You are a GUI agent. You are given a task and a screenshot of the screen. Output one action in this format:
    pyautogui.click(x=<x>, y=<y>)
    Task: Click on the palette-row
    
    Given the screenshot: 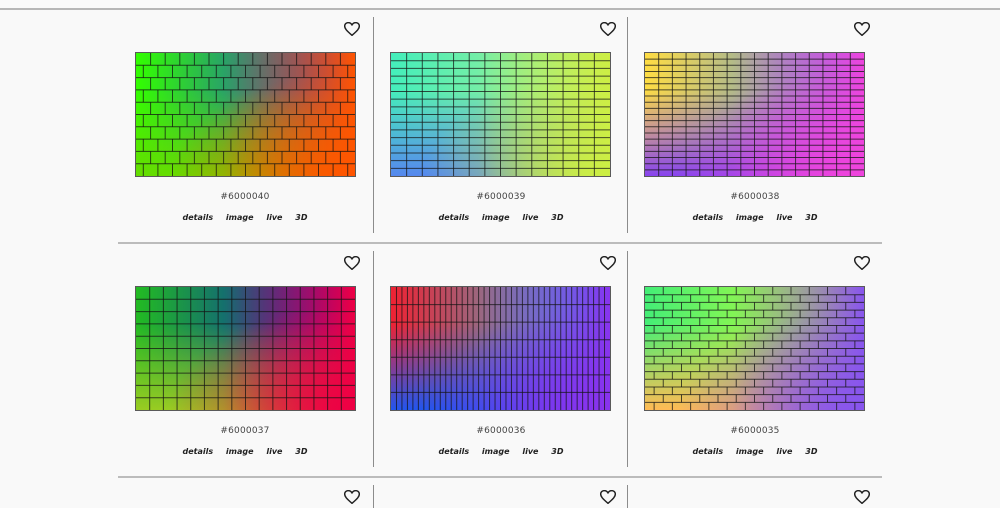 What is the action you would take?
    pyautogui.click(x=500, y=492)
    